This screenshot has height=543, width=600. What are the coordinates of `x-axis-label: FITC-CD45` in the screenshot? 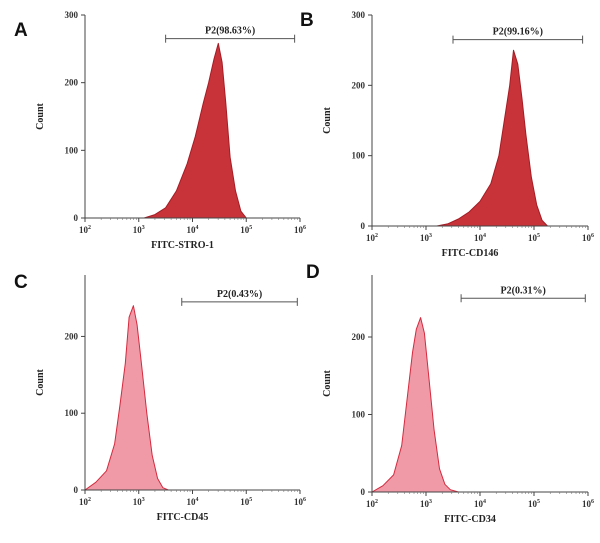 It's located at (183, 517).